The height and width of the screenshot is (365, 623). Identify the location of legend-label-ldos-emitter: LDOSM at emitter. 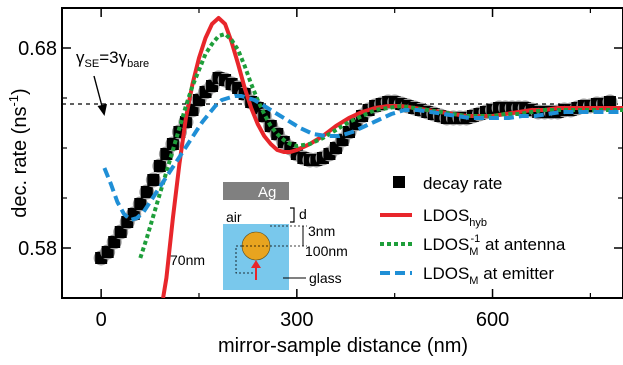
(488, 275).